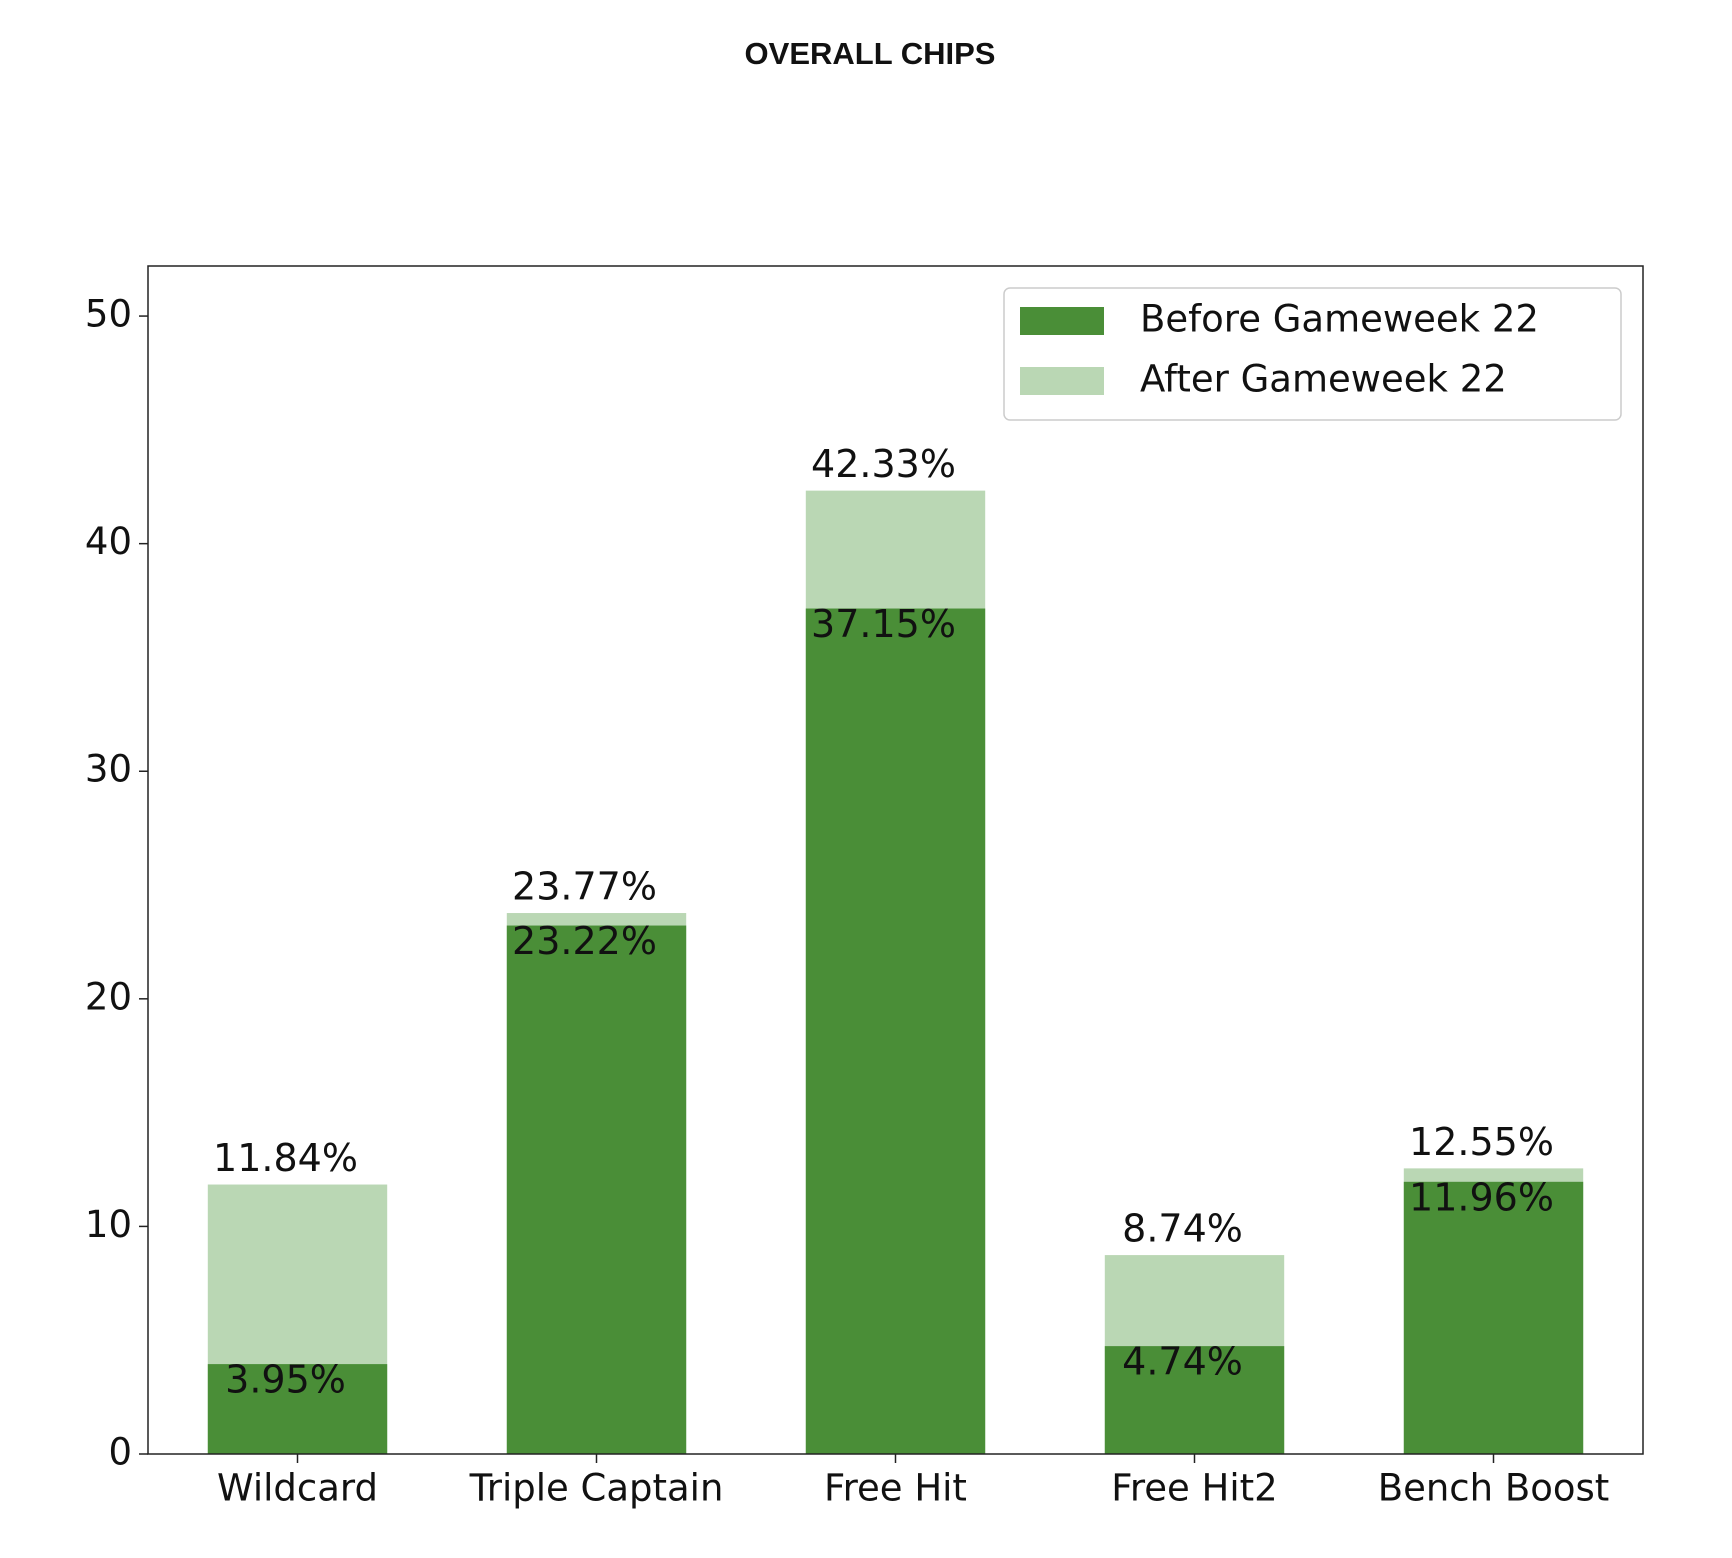  I want to click on x-tick-label: Free Hit2, so click(1194, 1488).